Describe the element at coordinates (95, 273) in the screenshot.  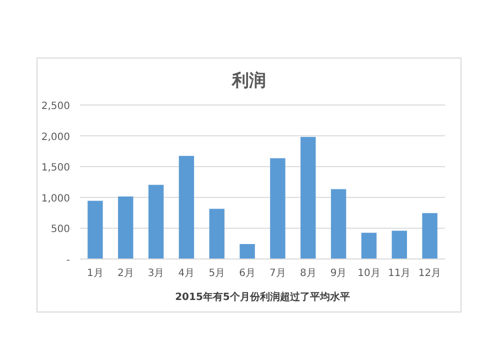
I see `x-tick-label: 1月` at that location.